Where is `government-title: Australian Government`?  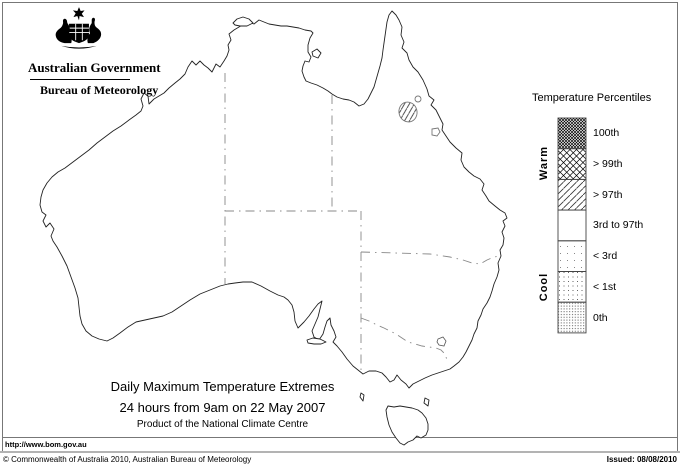
government-title: Australian Government is located at coordinates (94, 67).